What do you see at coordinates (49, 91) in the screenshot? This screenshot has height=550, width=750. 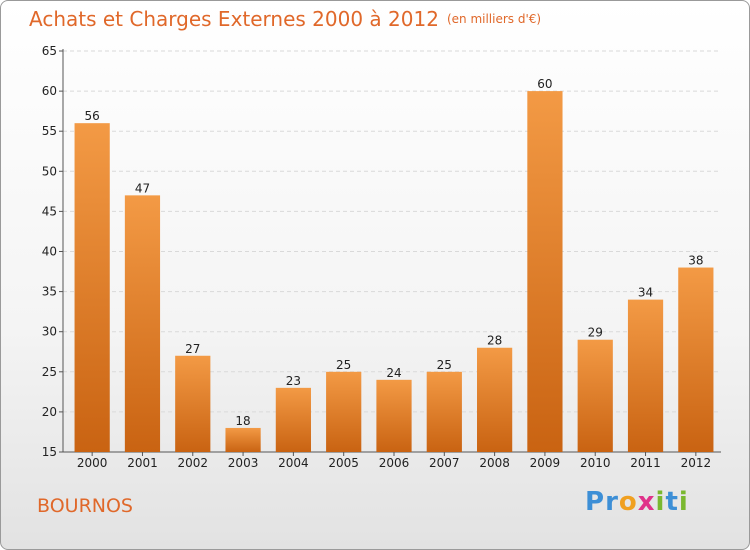 I see `y-tick-label: 60` at bounding box center [49, 91].